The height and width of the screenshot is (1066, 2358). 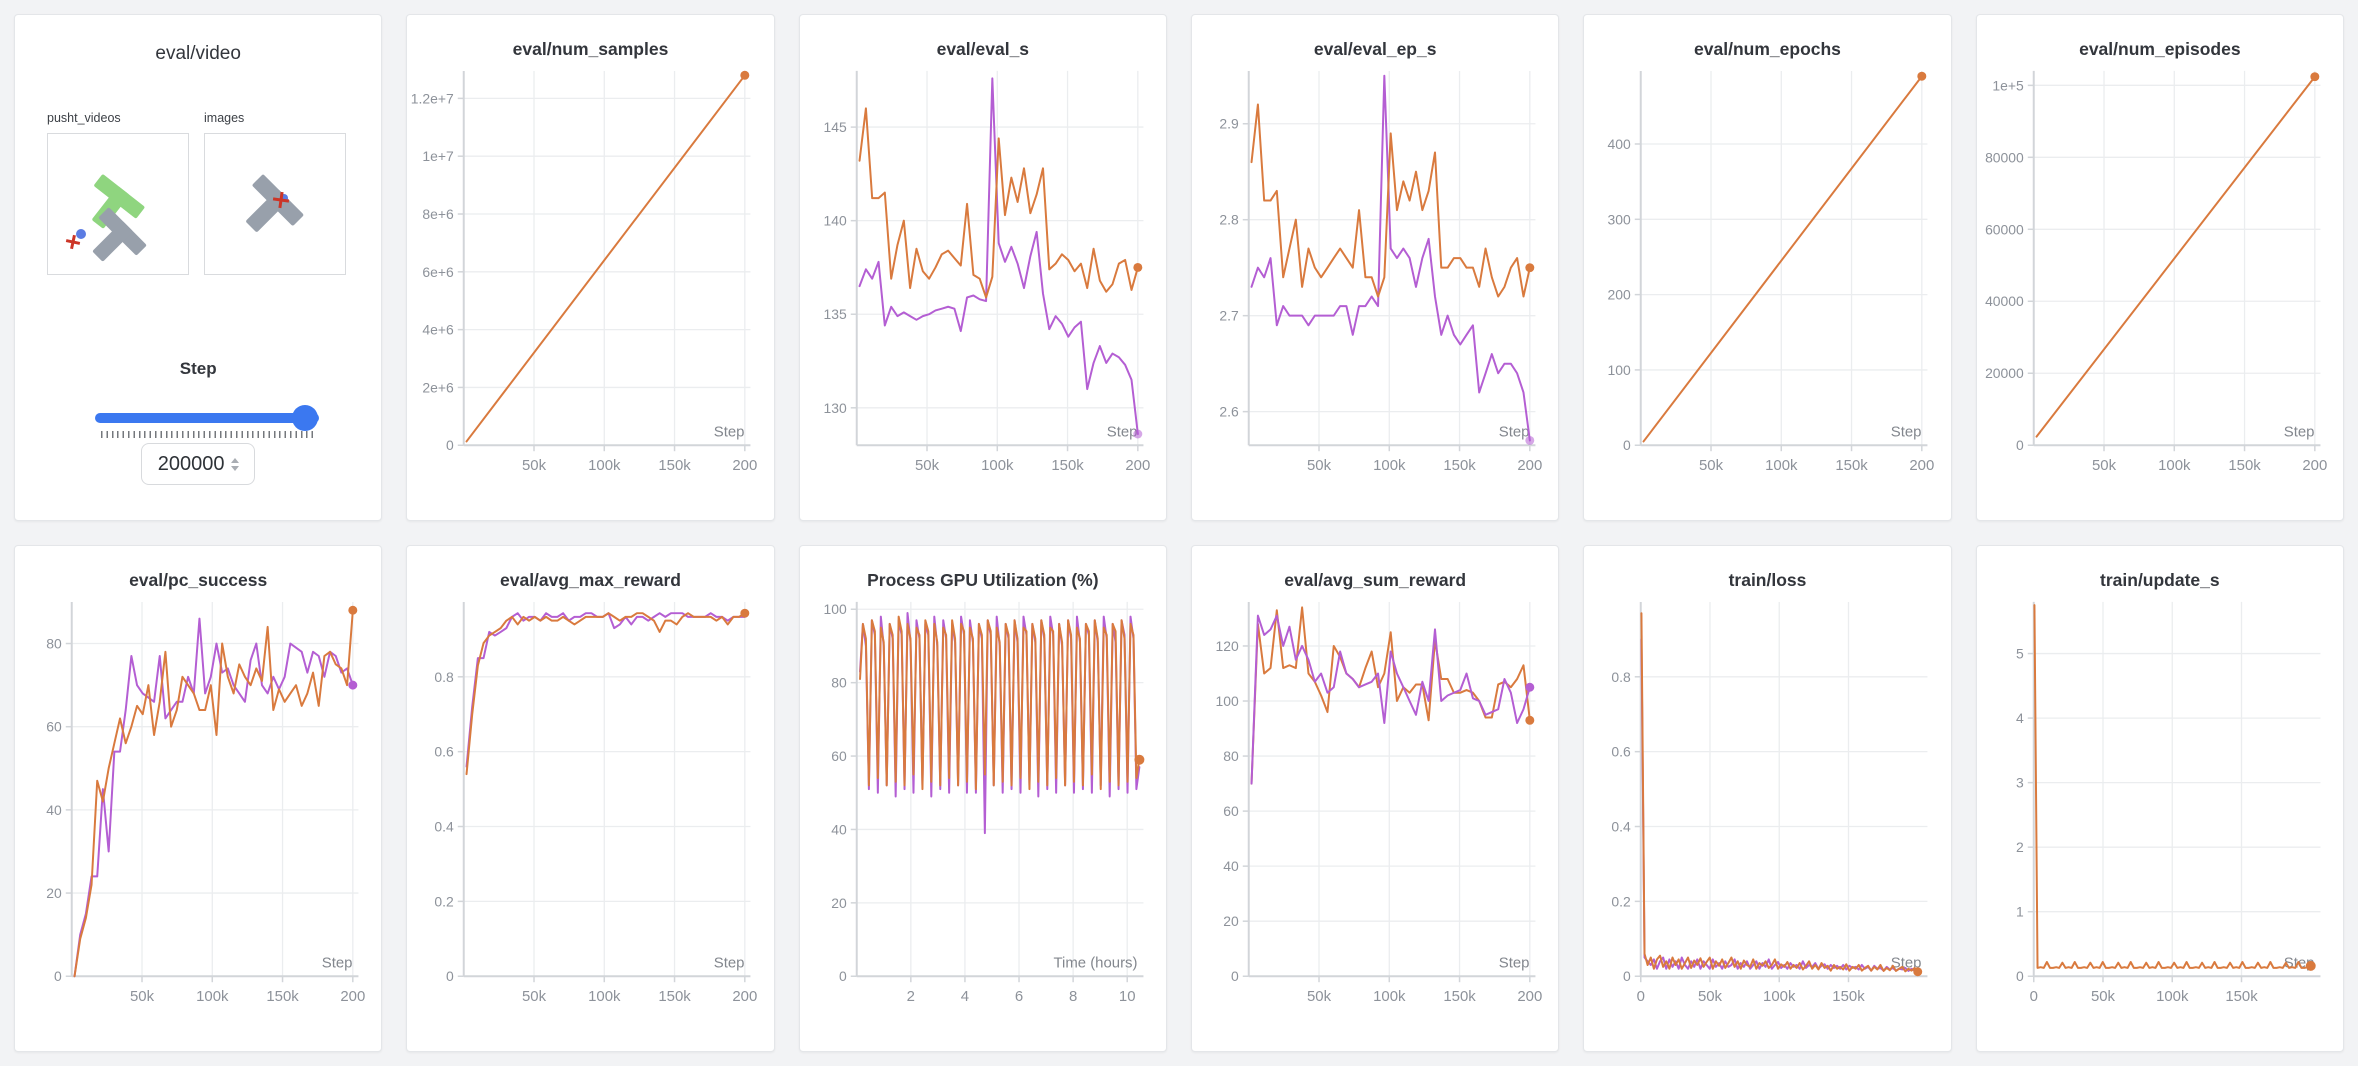 I want to click on chart-title: eval/pc_success, so click(x=198, y=580).